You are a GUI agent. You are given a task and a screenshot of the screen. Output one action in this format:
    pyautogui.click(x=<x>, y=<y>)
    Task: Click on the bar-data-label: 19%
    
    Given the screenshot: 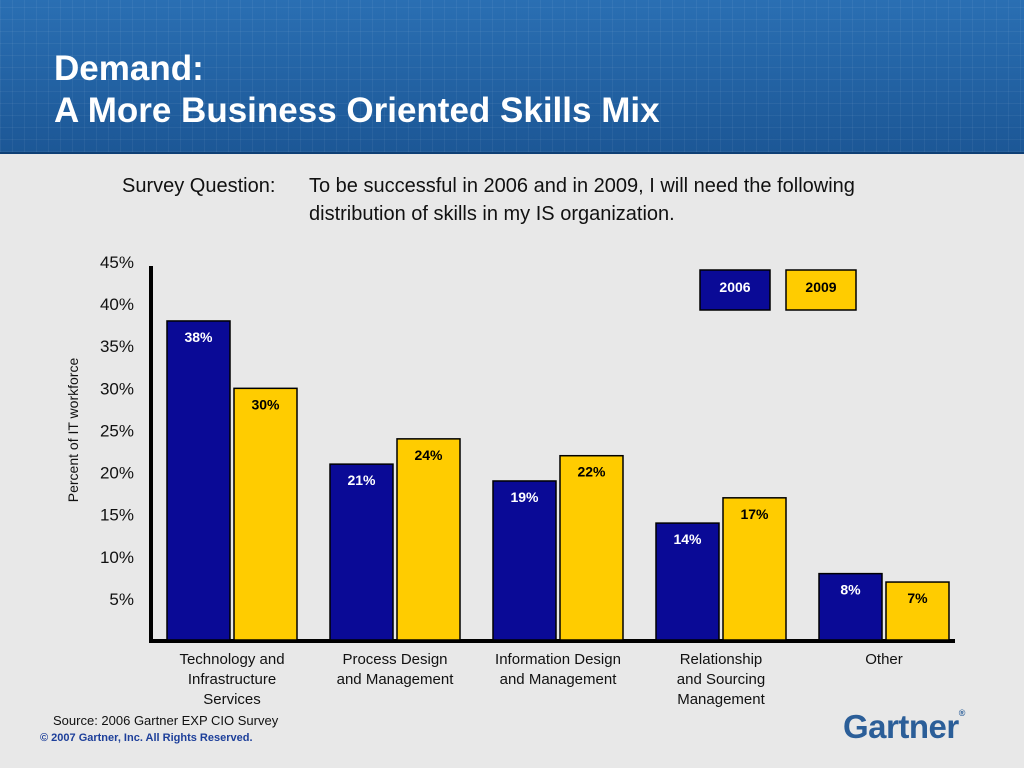 What is the action you would take?
    pyautogui.click(x=524, y=497)
    